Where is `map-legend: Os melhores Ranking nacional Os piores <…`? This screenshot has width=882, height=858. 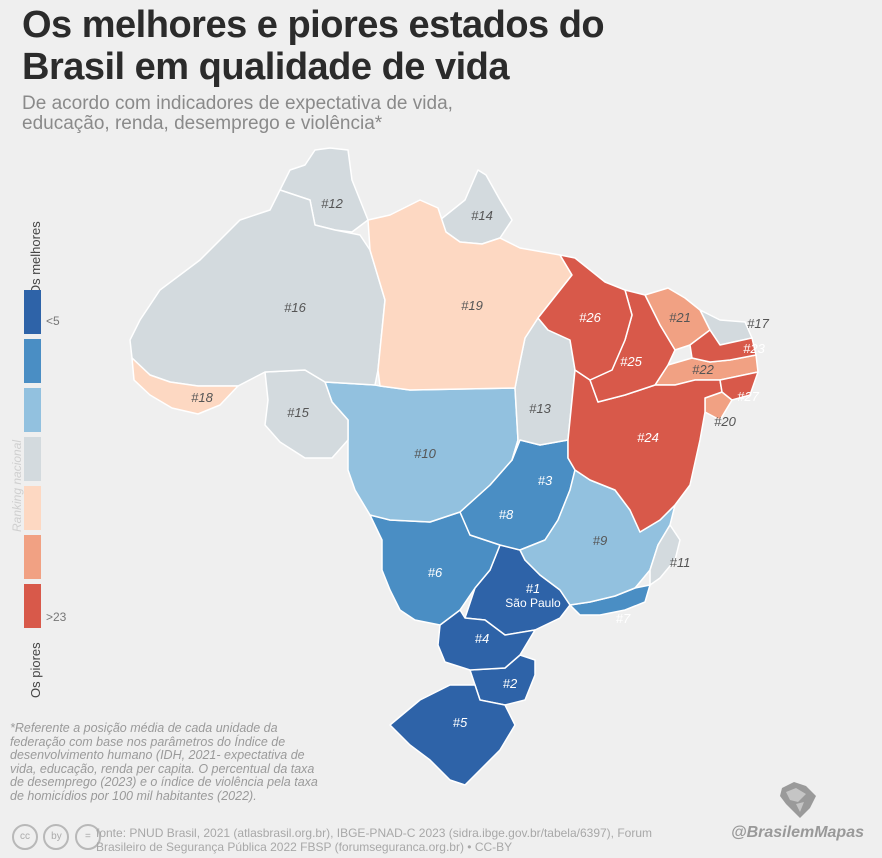
map-legend: Os melhores Ranking nacional Os piores <… is located at coordinates (45, 450).